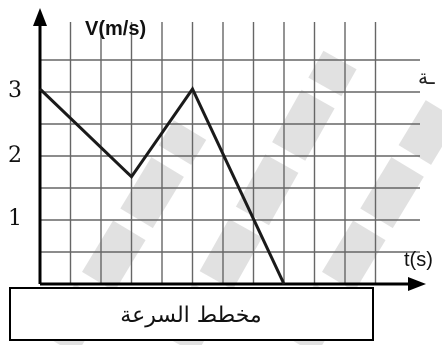 The image size is (442, 345). Describe the element at coordinates (115, 29) in the screenshot. I see `y-axis-label: V(m/s)` at that location.